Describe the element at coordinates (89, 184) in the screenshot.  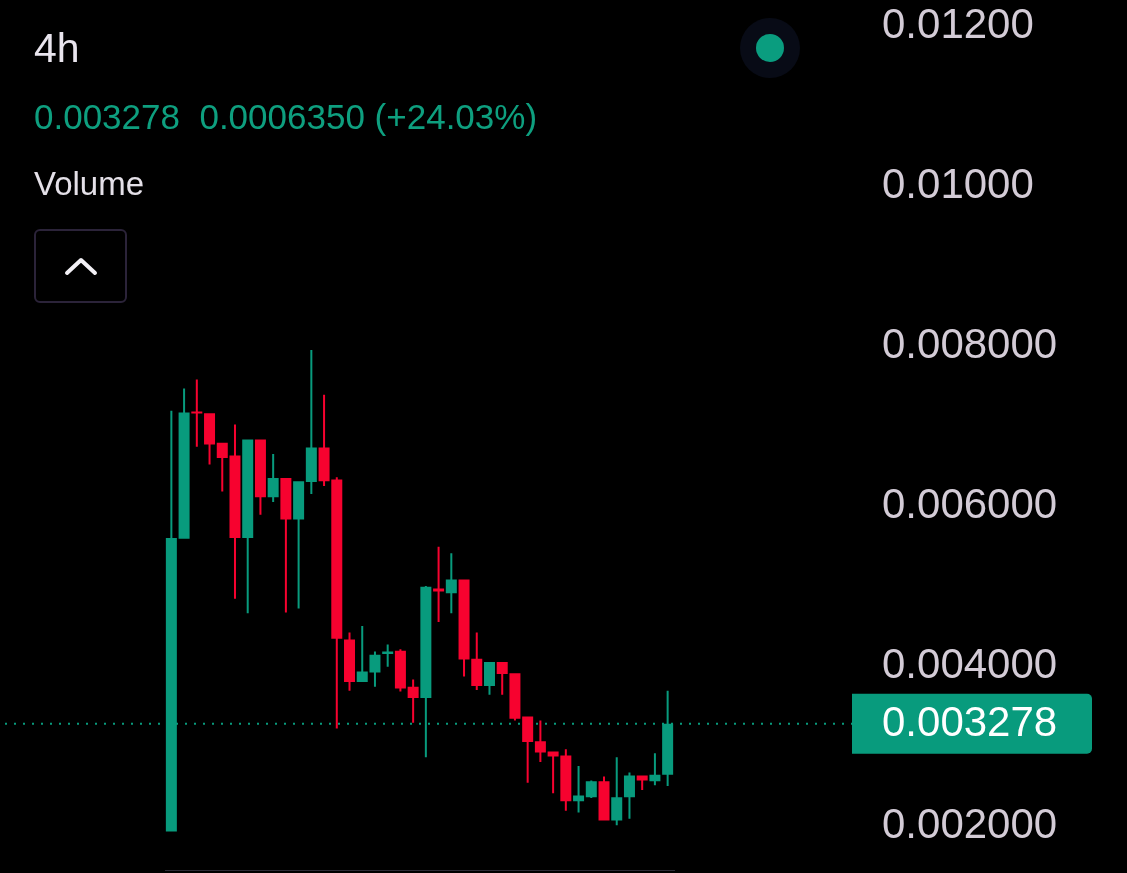
I see `text: Volume` at that location.